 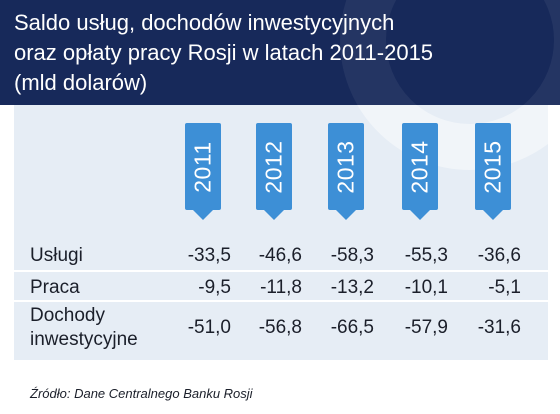 I want to click on column-header: 2014, so click(x=419, y=166).